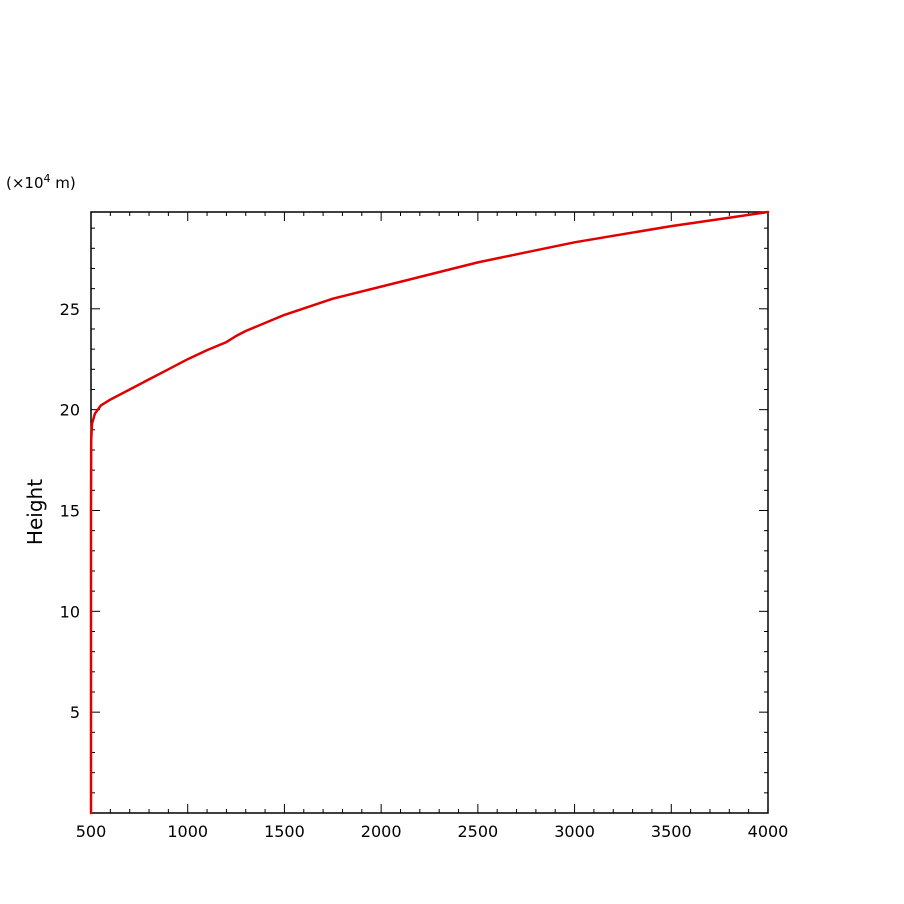 This screenshot has height=904, width=904. I want to click on y-tick-label: 15, so click(70, 510).